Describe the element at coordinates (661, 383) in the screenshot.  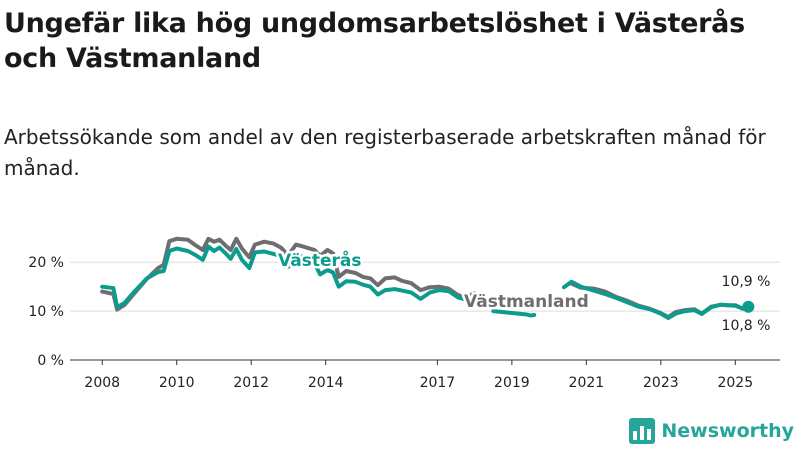
I see `x-tick-label: 2023` at that location.